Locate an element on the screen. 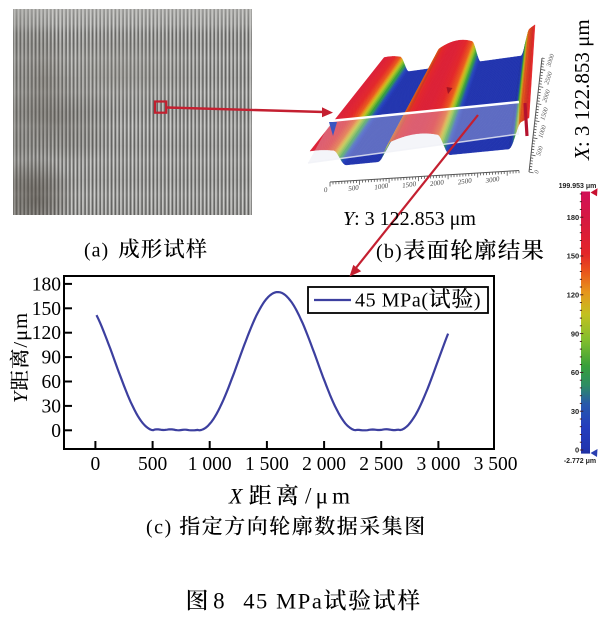 The height and width of the screenshot is (621, 606). svg-text: 8 is located at coordinates (219, 601).